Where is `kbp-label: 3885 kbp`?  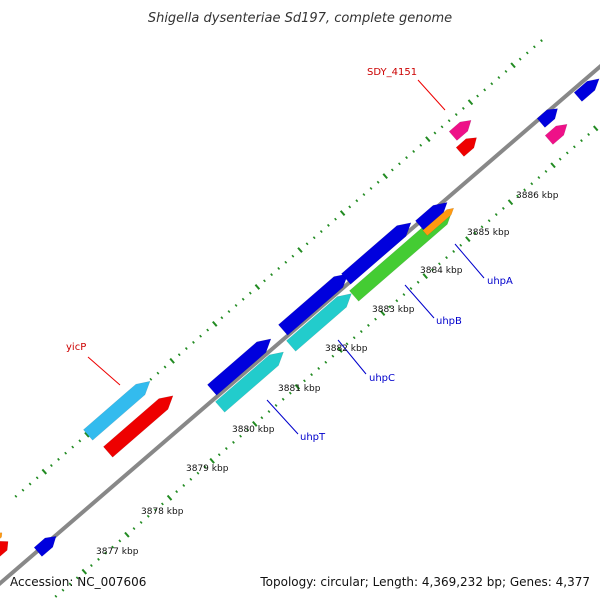 kbp-label: 3885 kbp is located at coordinates (488, 233).